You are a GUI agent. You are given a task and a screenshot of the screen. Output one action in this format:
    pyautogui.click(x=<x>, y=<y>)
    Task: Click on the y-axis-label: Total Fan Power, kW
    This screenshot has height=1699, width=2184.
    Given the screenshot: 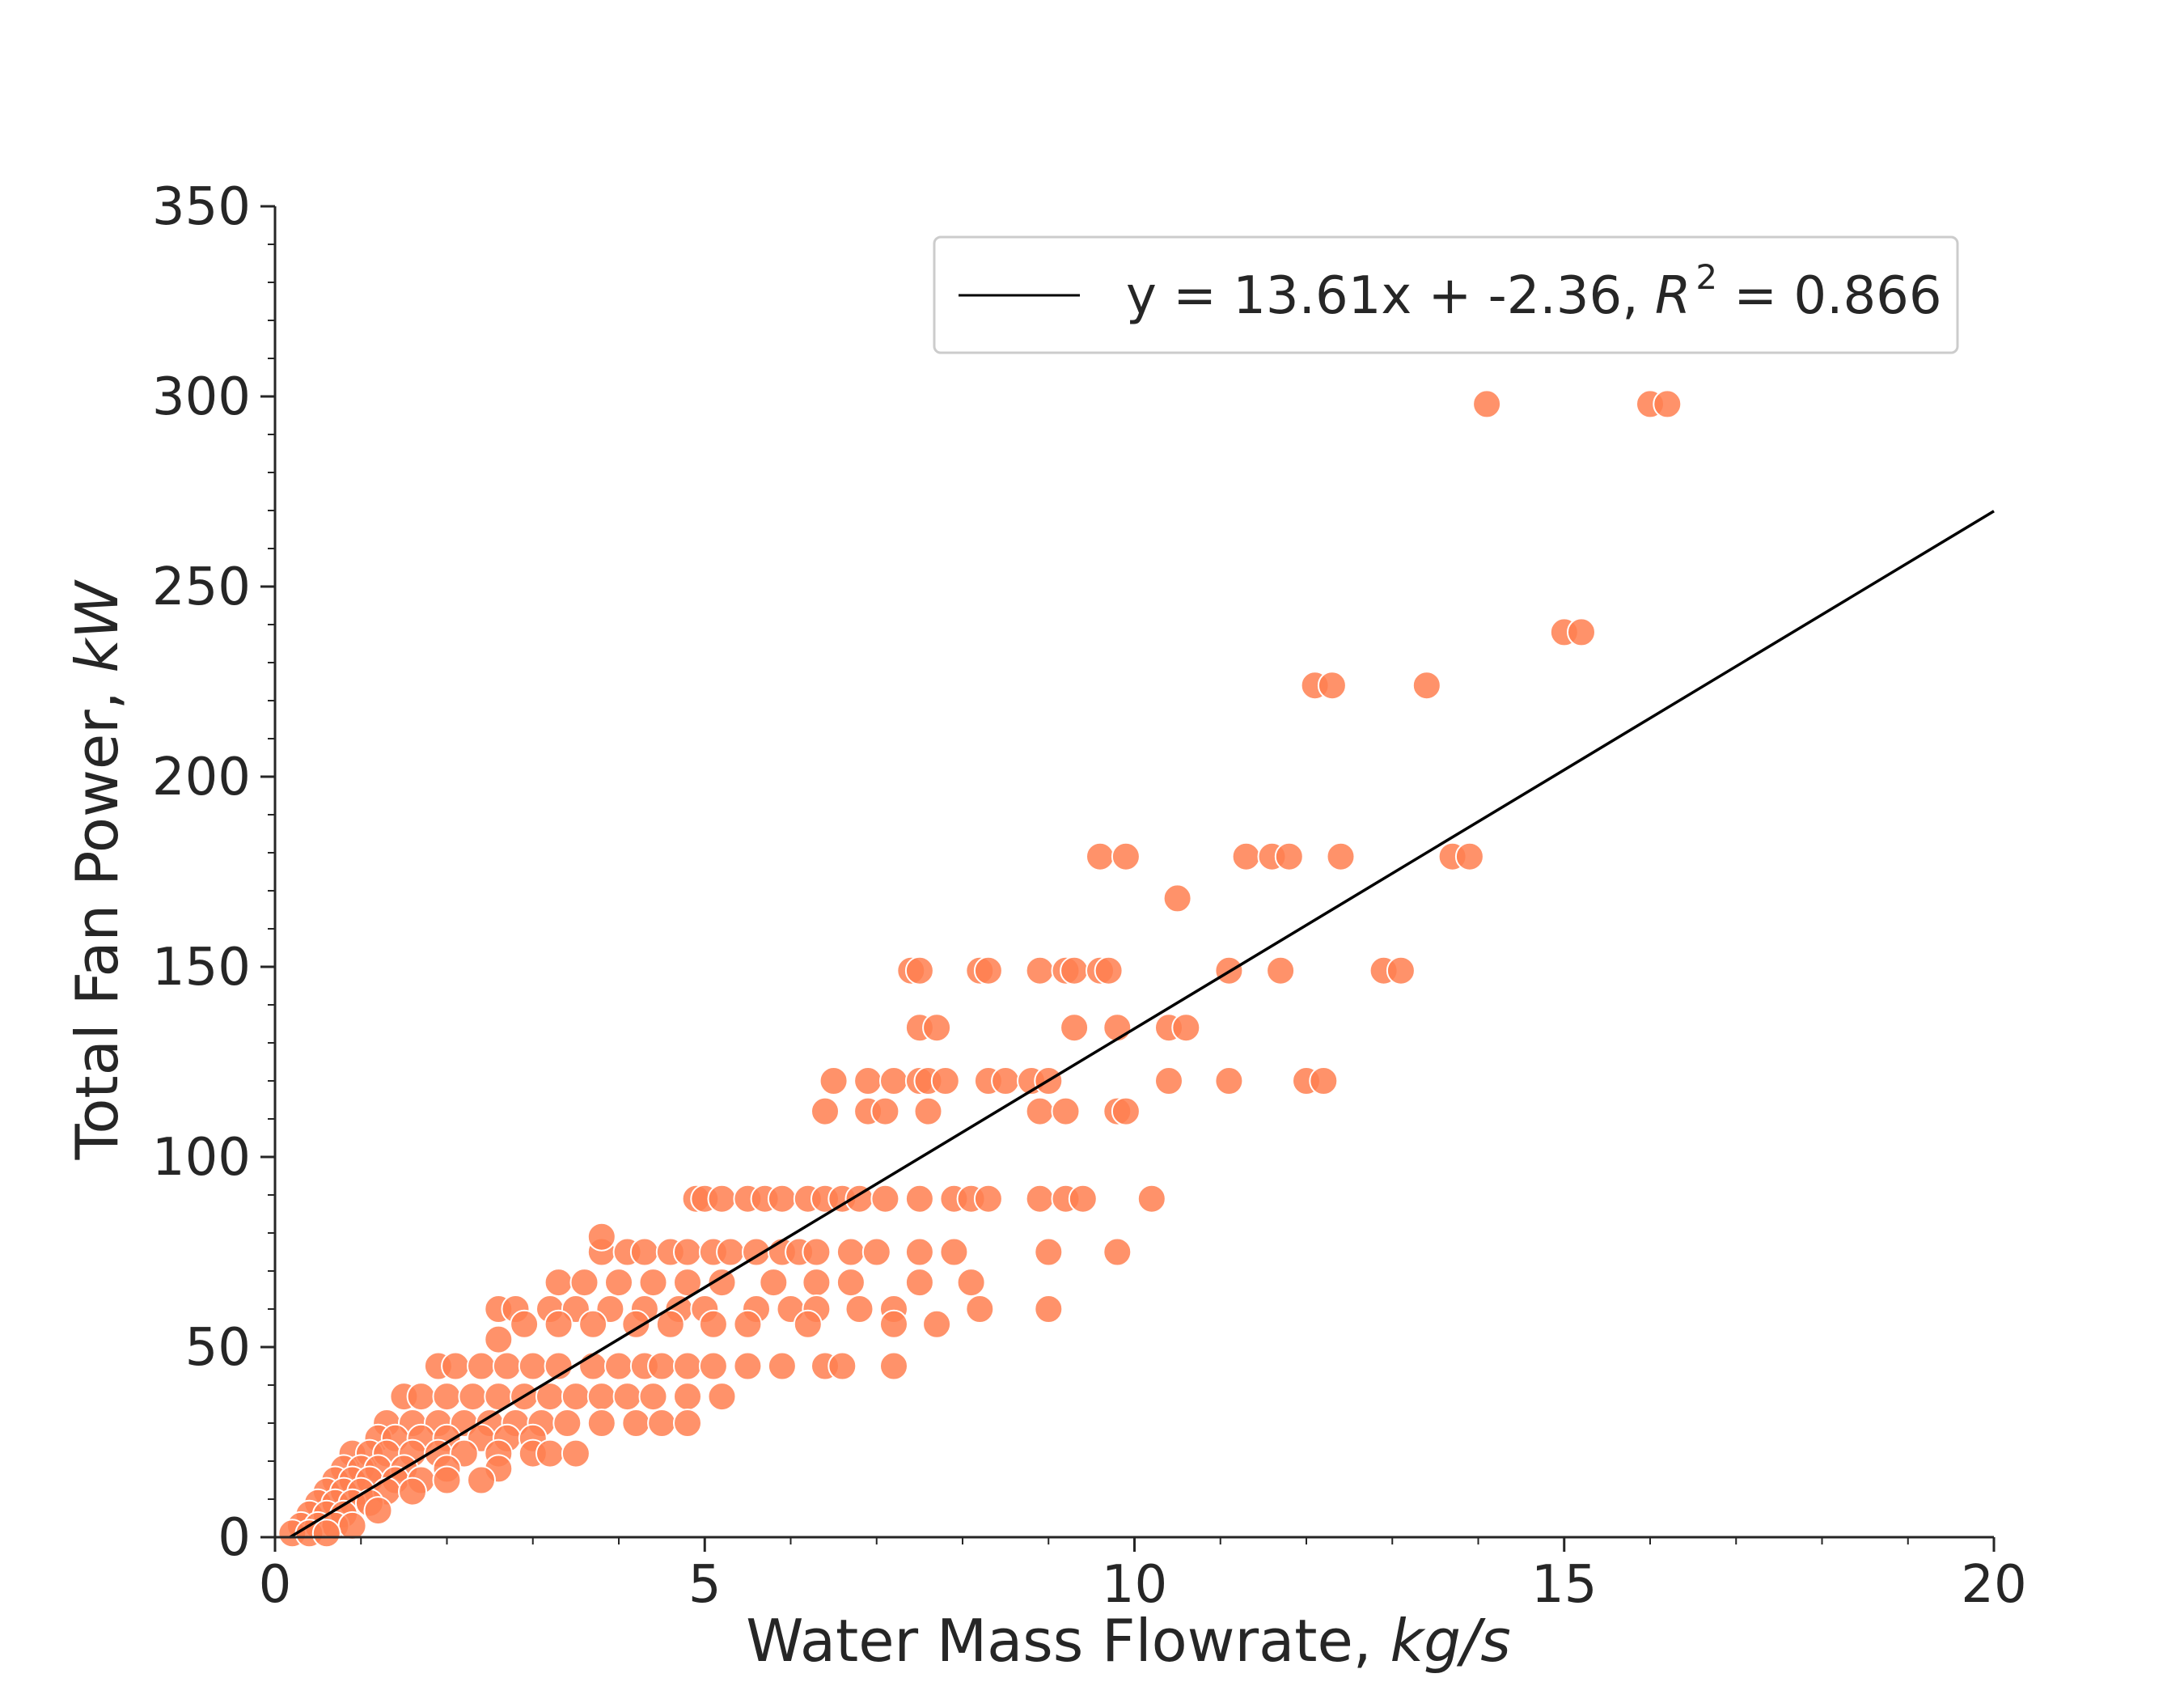 What is the action you would take?
    pyautogui.click(x=97, y=870)
    